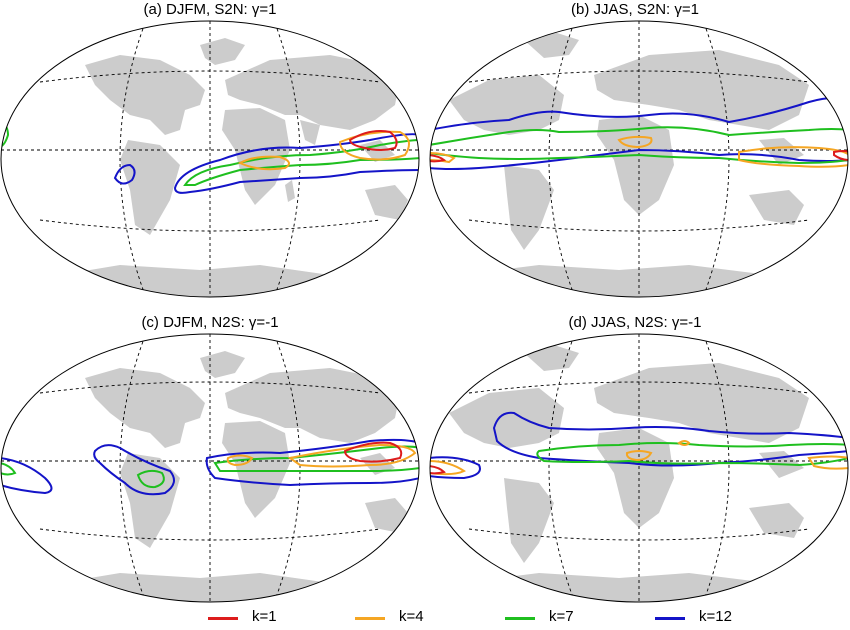 The height and width of the screenshot is (630, 850). What do you see at coordinates (448, 468) in the screenshot?
I see `contour-k4-d` at bounding box center [448, 468].